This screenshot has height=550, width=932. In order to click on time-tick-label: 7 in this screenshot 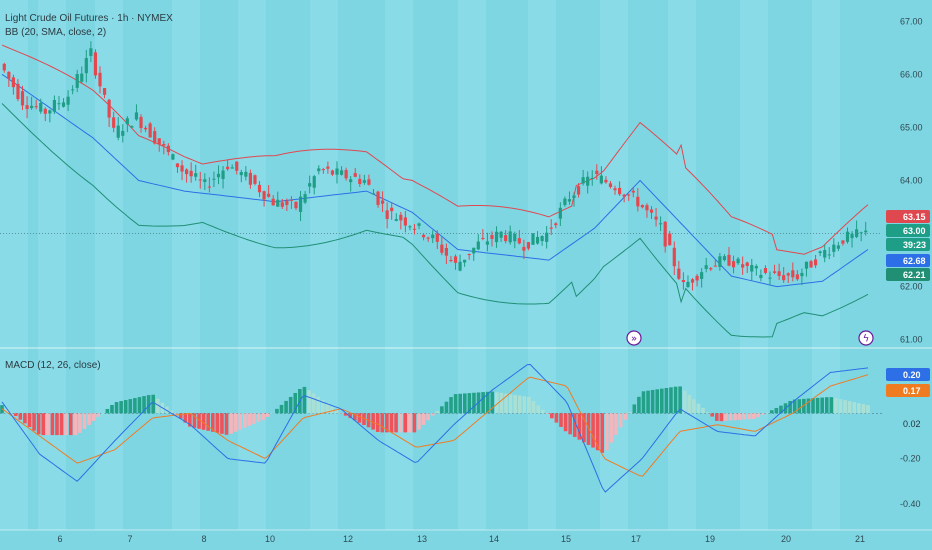, I will do `click(129, 539)`.